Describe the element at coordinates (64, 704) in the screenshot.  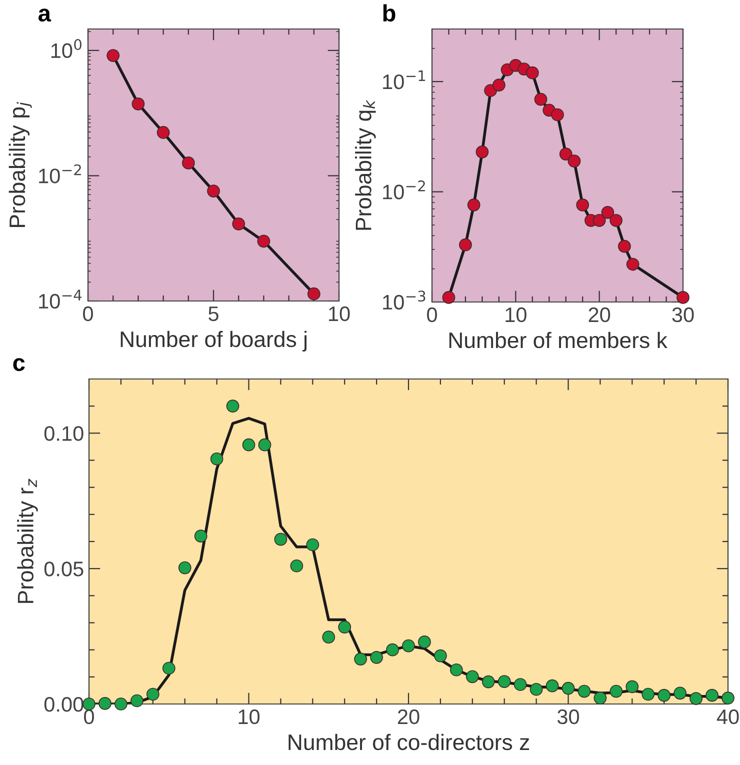
I see `y-tick-label: 0.00` at that location.